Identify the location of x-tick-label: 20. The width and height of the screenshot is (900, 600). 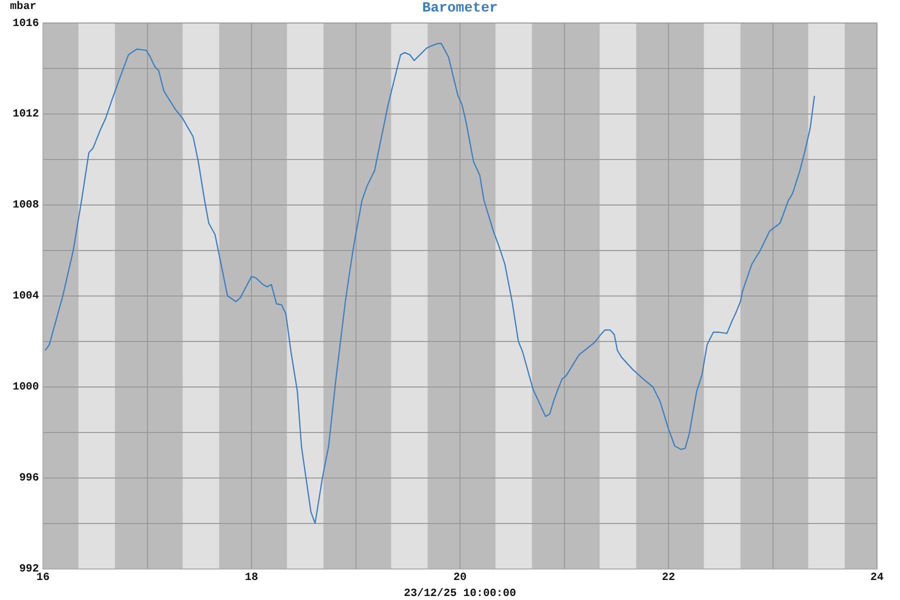
(460, 578).